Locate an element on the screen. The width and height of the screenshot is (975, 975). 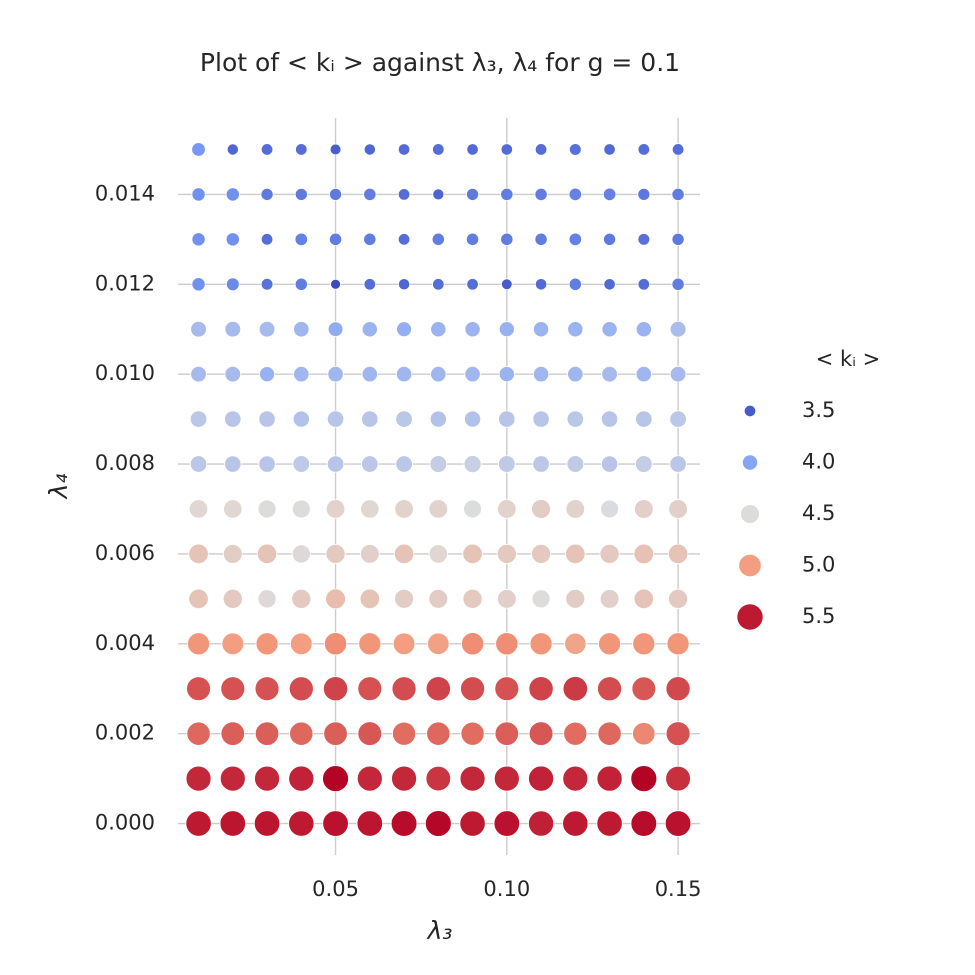
legend-label: 3.5 is located at coordinates (818, 410).